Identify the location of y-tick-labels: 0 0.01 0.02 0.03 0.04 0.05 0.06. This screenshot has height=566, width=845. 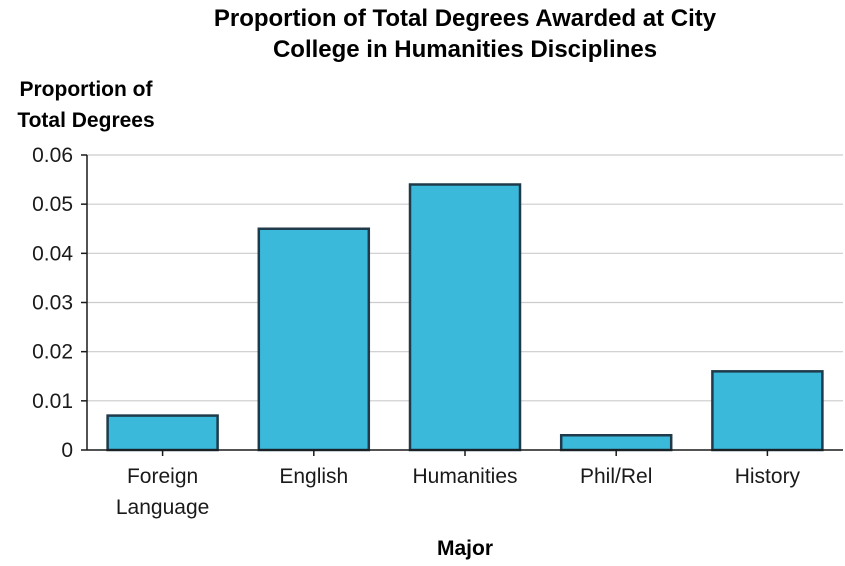
(52, 303).